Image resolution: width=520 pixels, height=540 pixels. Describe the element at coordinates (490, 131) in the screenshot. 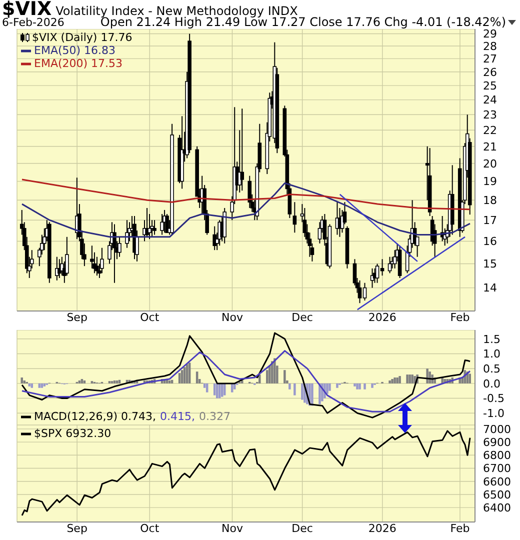

I see `y-tick-label: 22` at that location.